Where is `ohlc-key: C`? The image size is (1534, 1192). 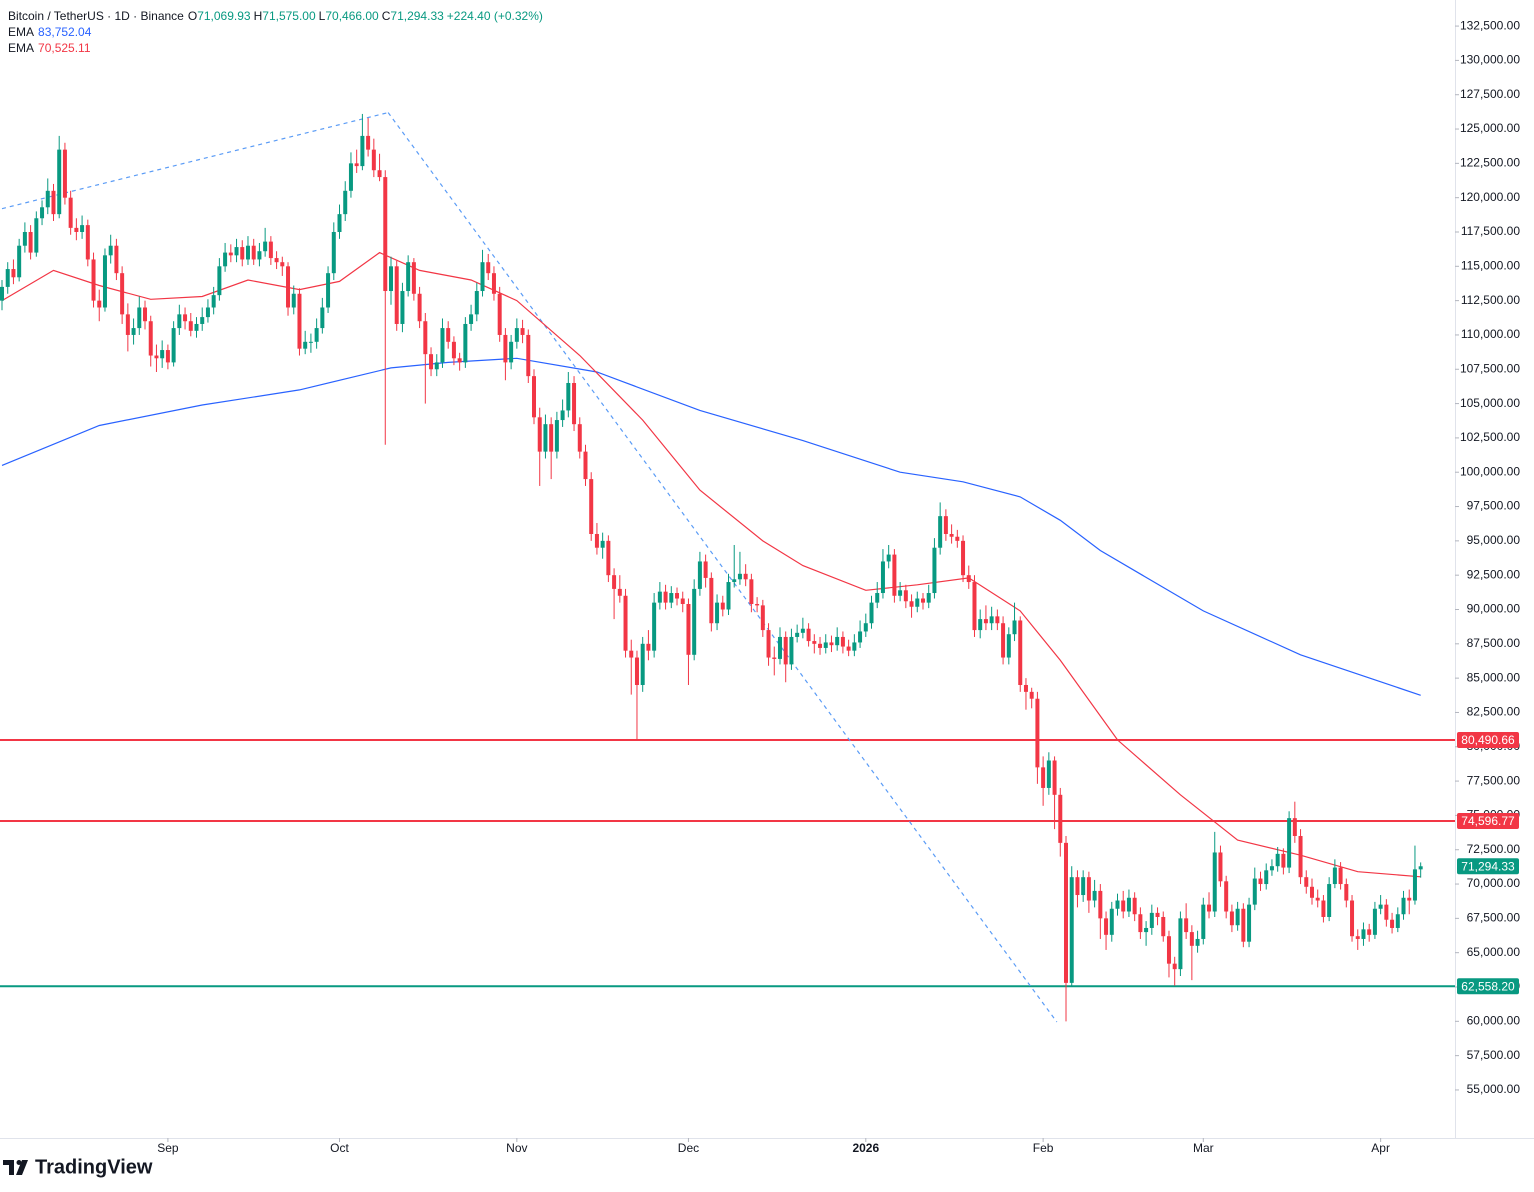
ohlc-key: C is located at coordinates (386, 16).